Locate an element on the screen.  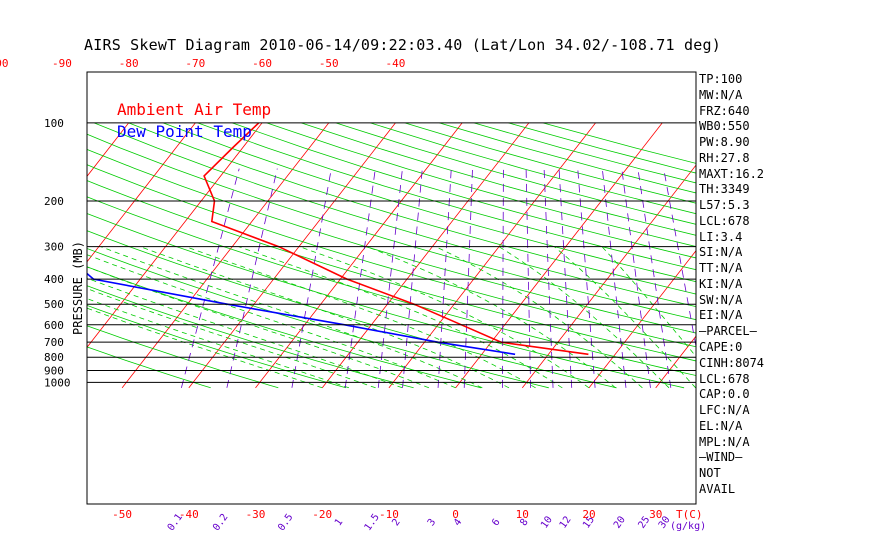
index-item: LFC:N/A is located at coordinates (724, 410).